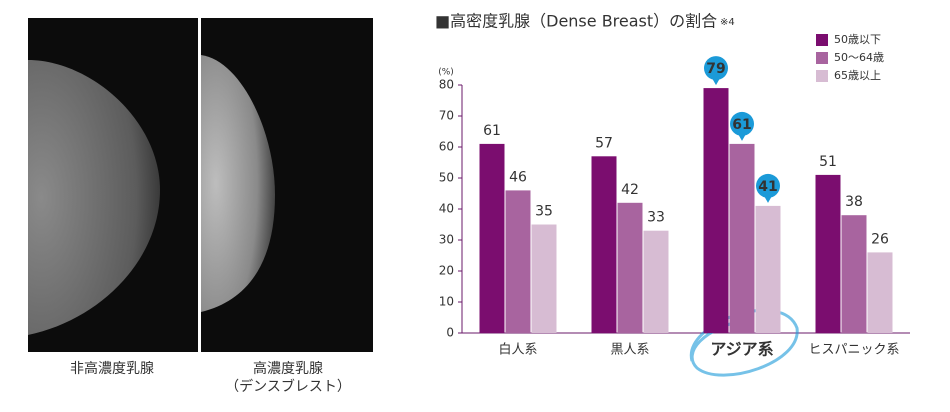 This screenshot has width=950, height=412. Describe the element at coordinates (517, 350) in the screenshot. I see `x-tick-label: 白人系` at that location.